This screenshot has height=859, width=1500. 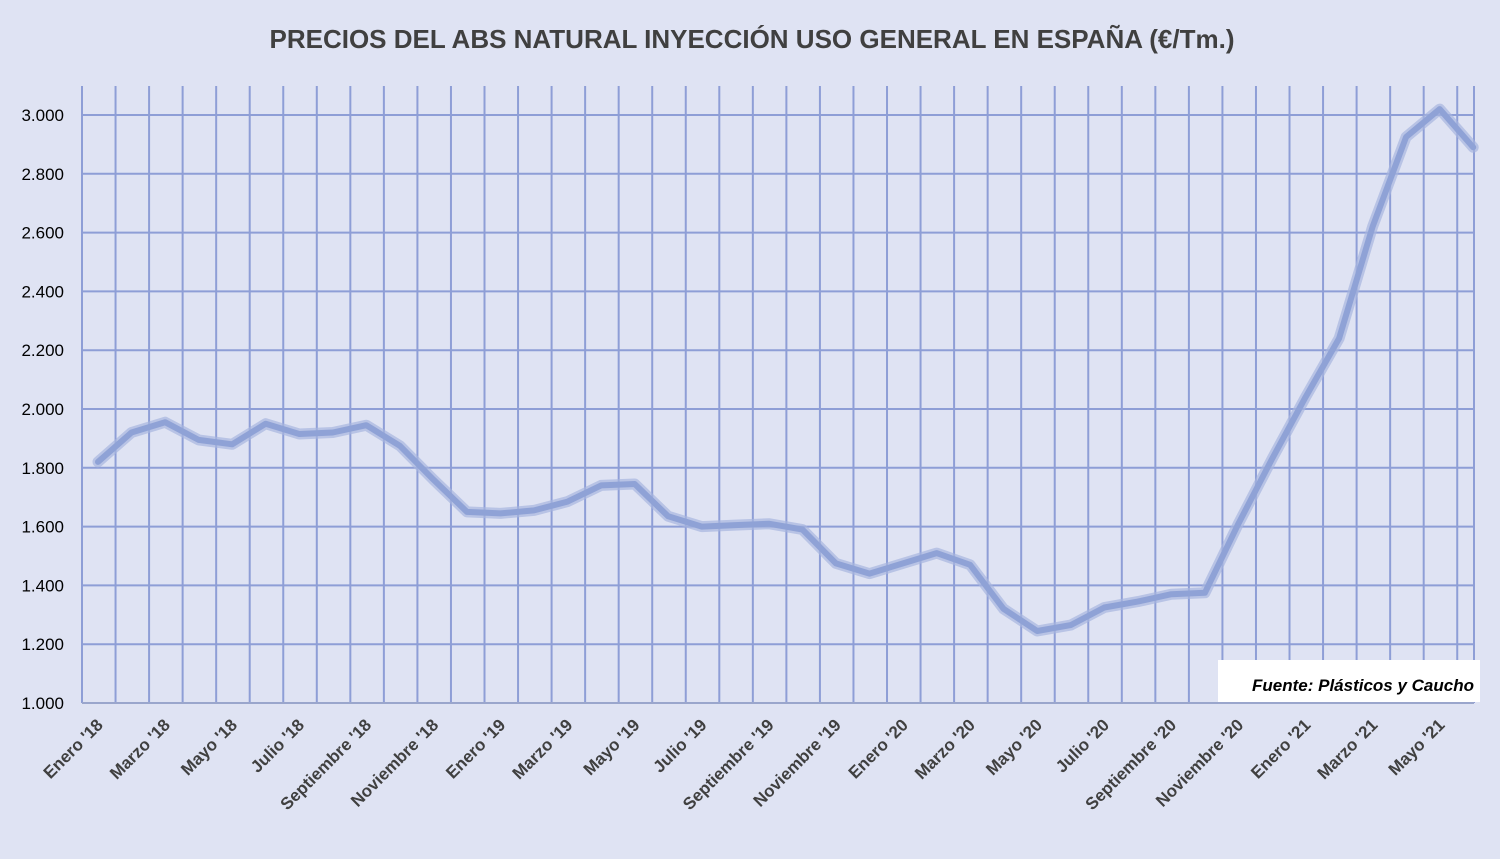 What do you see at coordinates (1014, 747) in the screenshot?
I see `x-tick-label: Mayo '20` at bounding box center [1014, 747].